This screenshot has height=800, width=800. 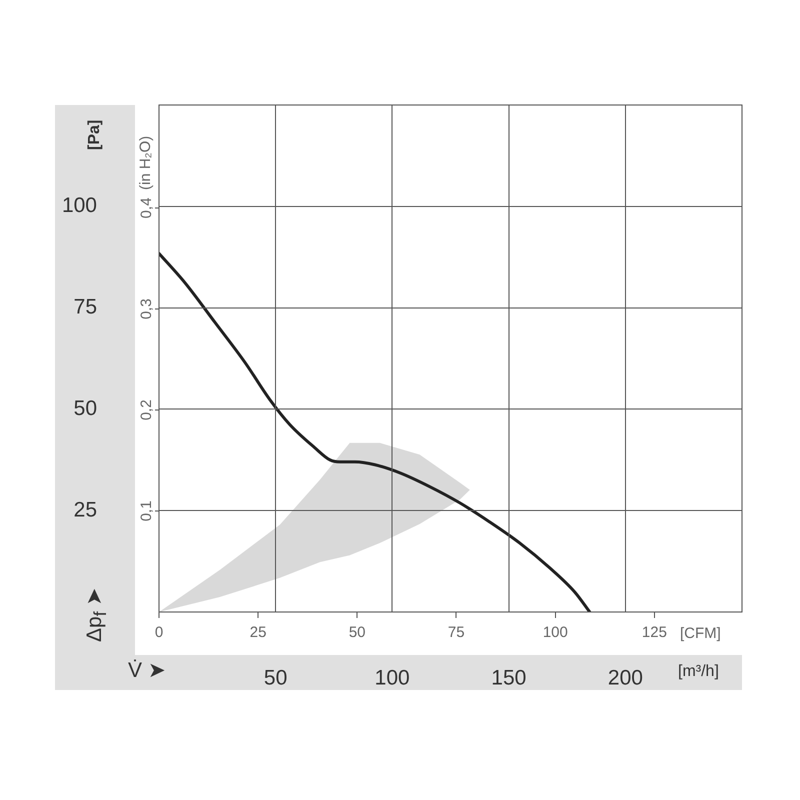 What do you see at coordinates (508, 678) in the screenshot?
I see `x-tick-label: 150` at bounding box center [508, 678].